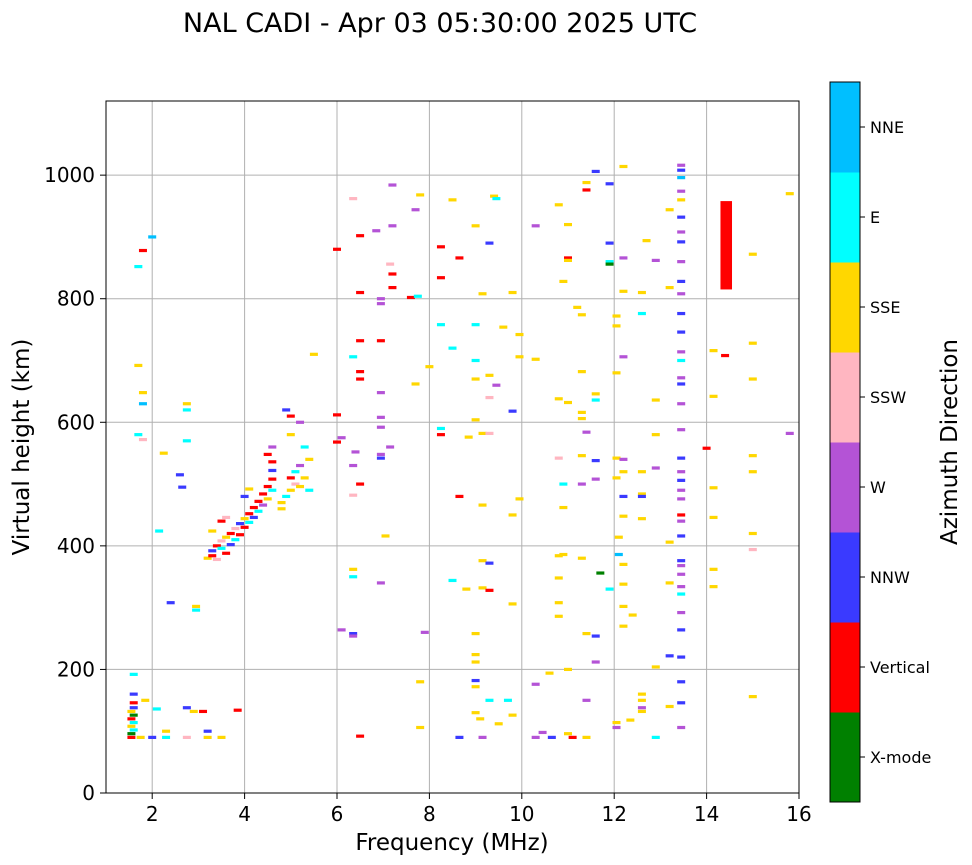 This screenshot has height=865, width=972. What do you see at coordinates (76, 299) in the screenshot?
I see `y-tick-label: 800` at bounding box center [76, 299].